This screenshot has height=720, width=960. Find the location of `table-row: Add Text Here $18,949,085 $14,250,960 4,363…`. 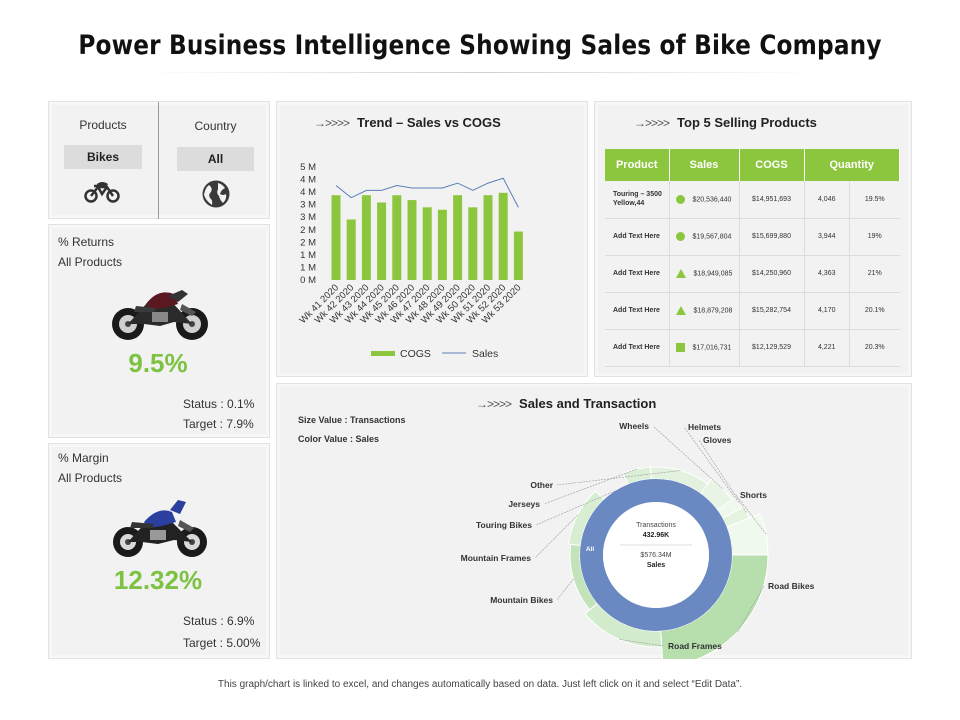

table-row: Add Text Here $18,949,085 $14,250,960 4,363… is located at coordinates (752, 274).